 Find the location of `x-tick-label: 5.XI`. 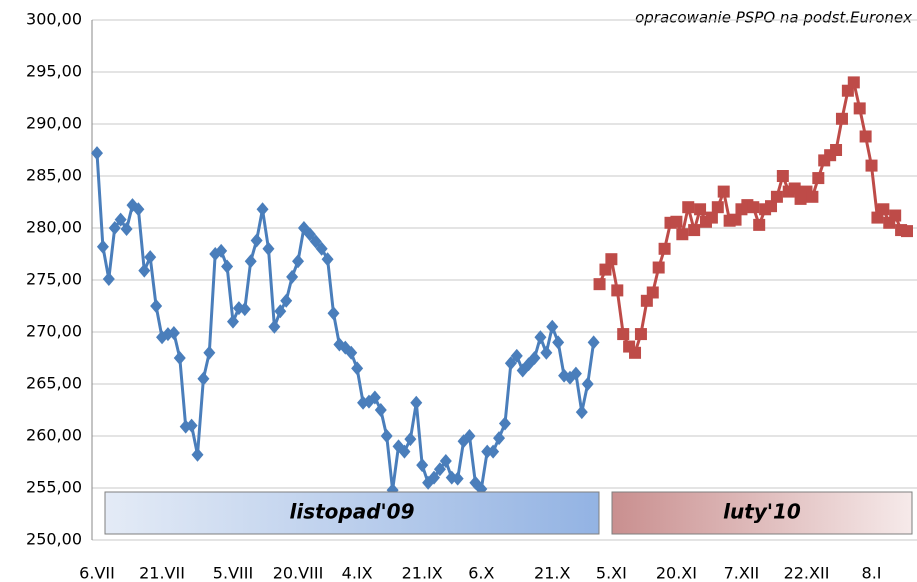

x-tick-label: 5.XI is located at coordinates (611, 573).